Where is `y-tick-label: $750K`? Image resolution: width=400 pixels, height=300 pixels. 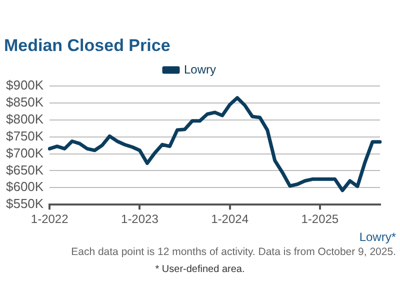
y-tick-label: $750K is located at coordinates (25, 136).